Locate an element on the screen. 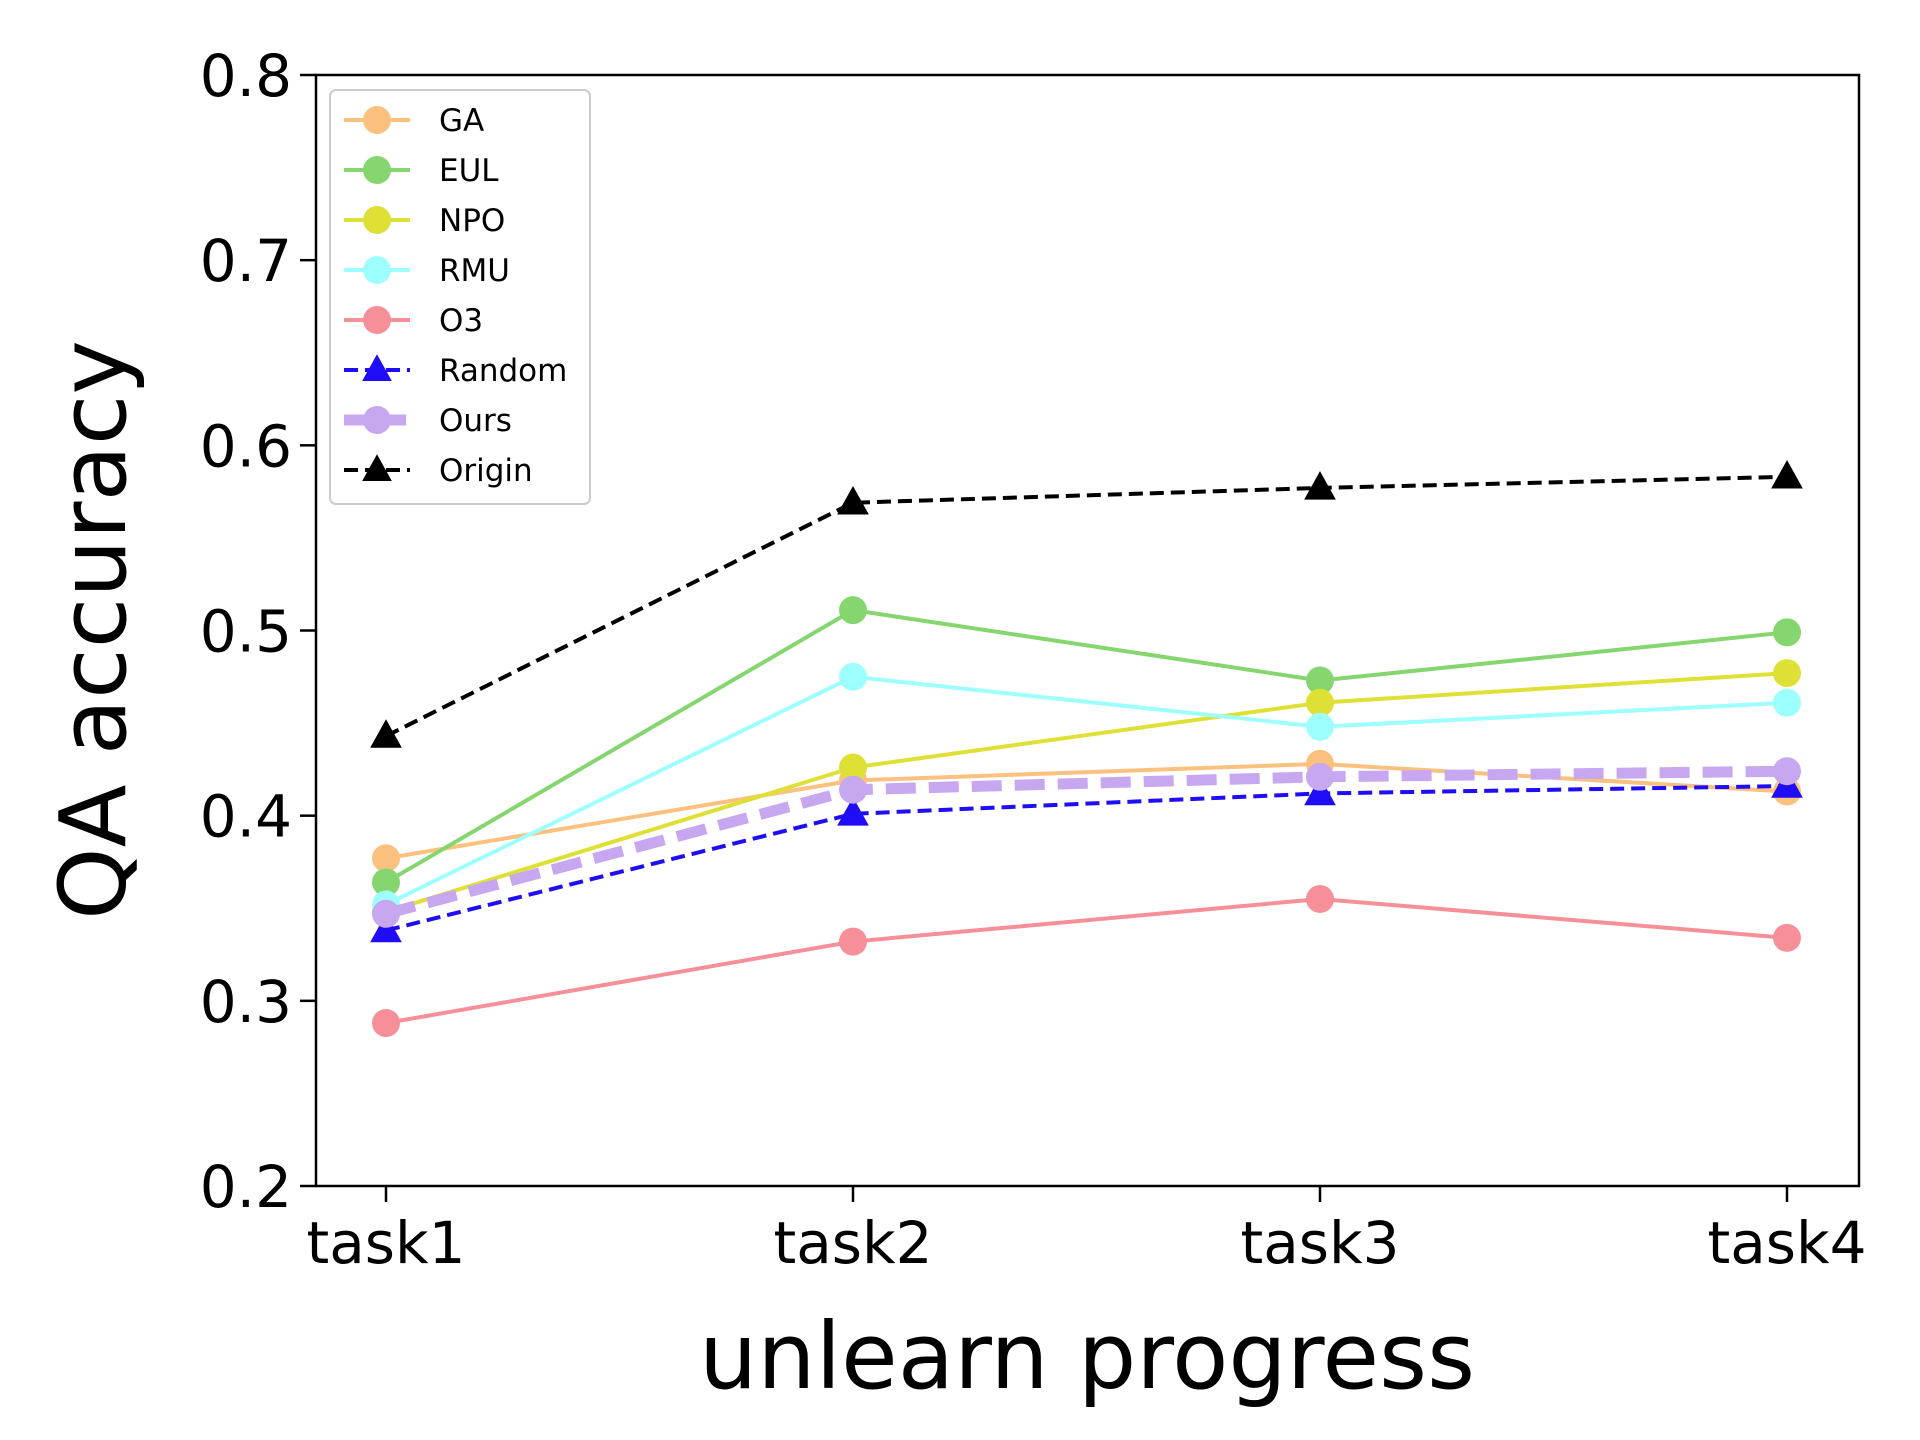 The height and width of the screenshot is (1440, 1920). x-tick-label: task4 is located at coordinates (1787, 1243).